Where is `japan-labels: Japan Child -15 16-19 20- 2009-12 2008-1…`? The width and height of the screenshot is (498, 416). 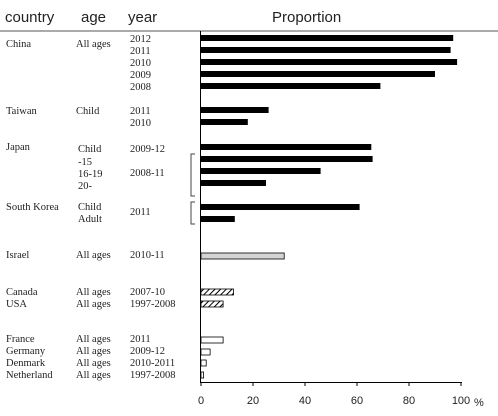
japan-labels: Japan Child -15 16-19 20- 2009-12 2008-1… is located at coordinates (85, 167).